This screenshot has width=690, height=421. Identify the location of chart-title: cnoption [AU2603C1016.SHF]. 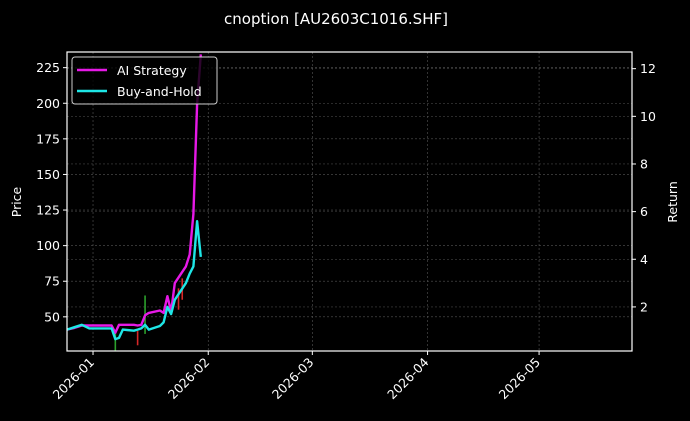
(336, 19).